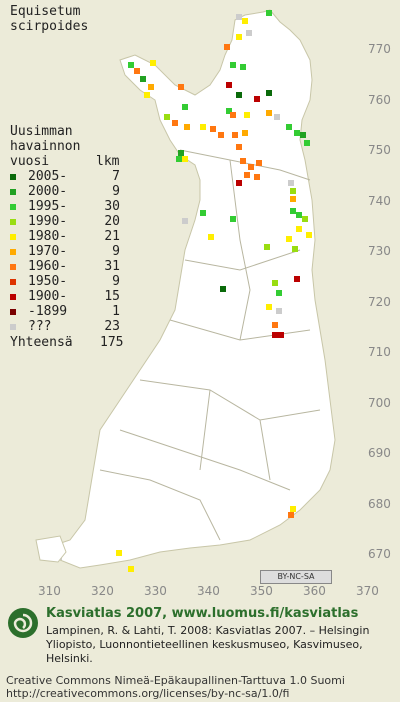 This screenshot has width=400, height=702. I want to click on legend-total: Yhteensä 175, so click(66, 342).